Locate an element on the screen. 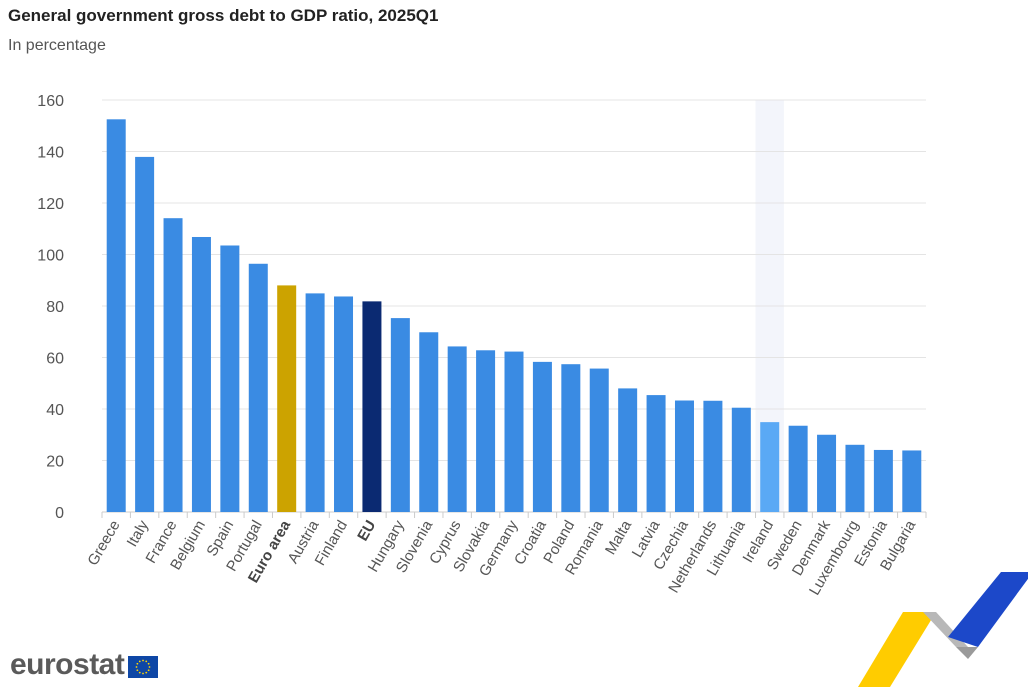  bar-bulgaria is located at coordinates (912, 481).